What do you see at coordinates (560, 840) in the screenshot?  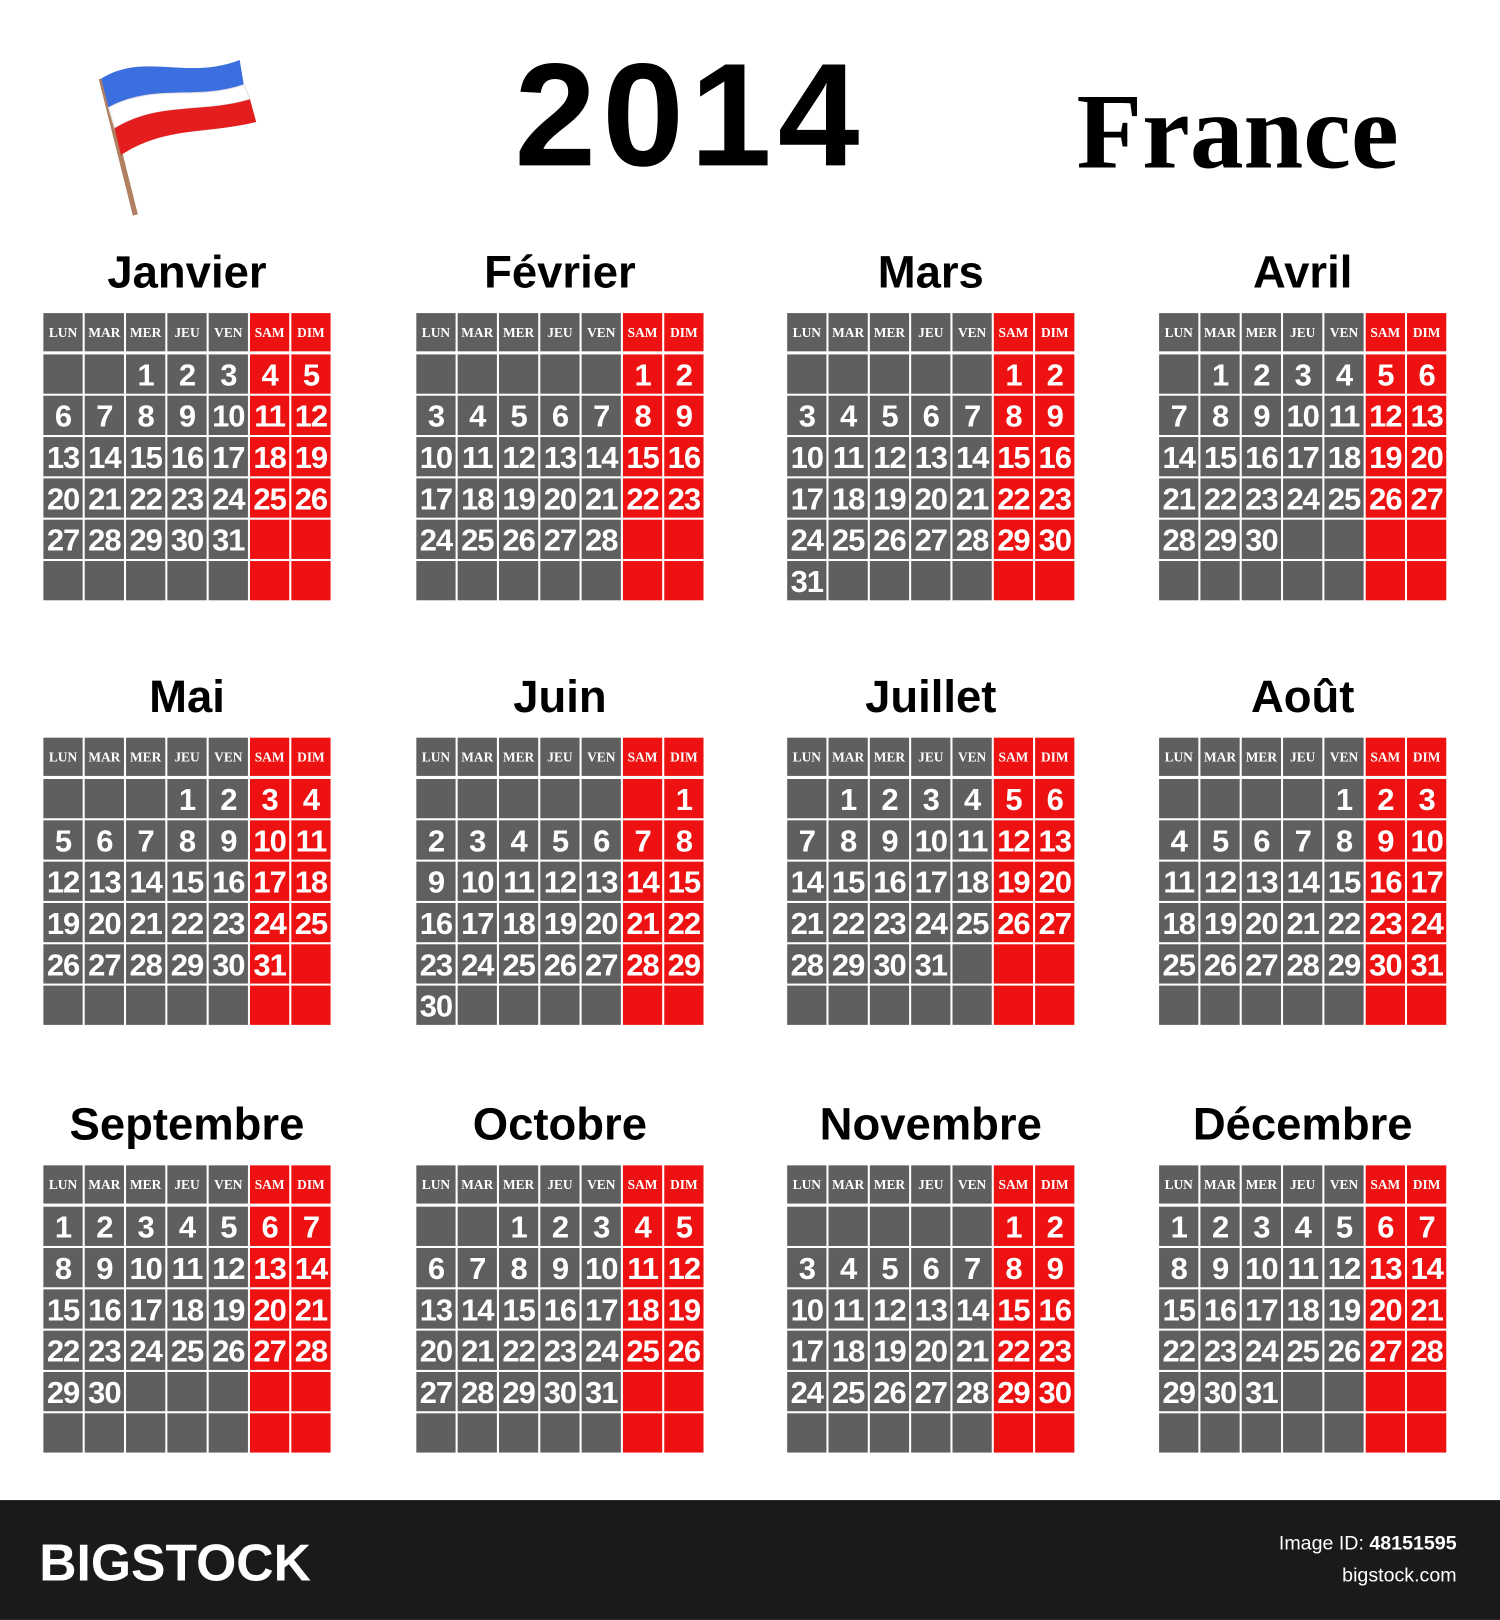 I see `day-number: 5` at bounding box center [560, 840].